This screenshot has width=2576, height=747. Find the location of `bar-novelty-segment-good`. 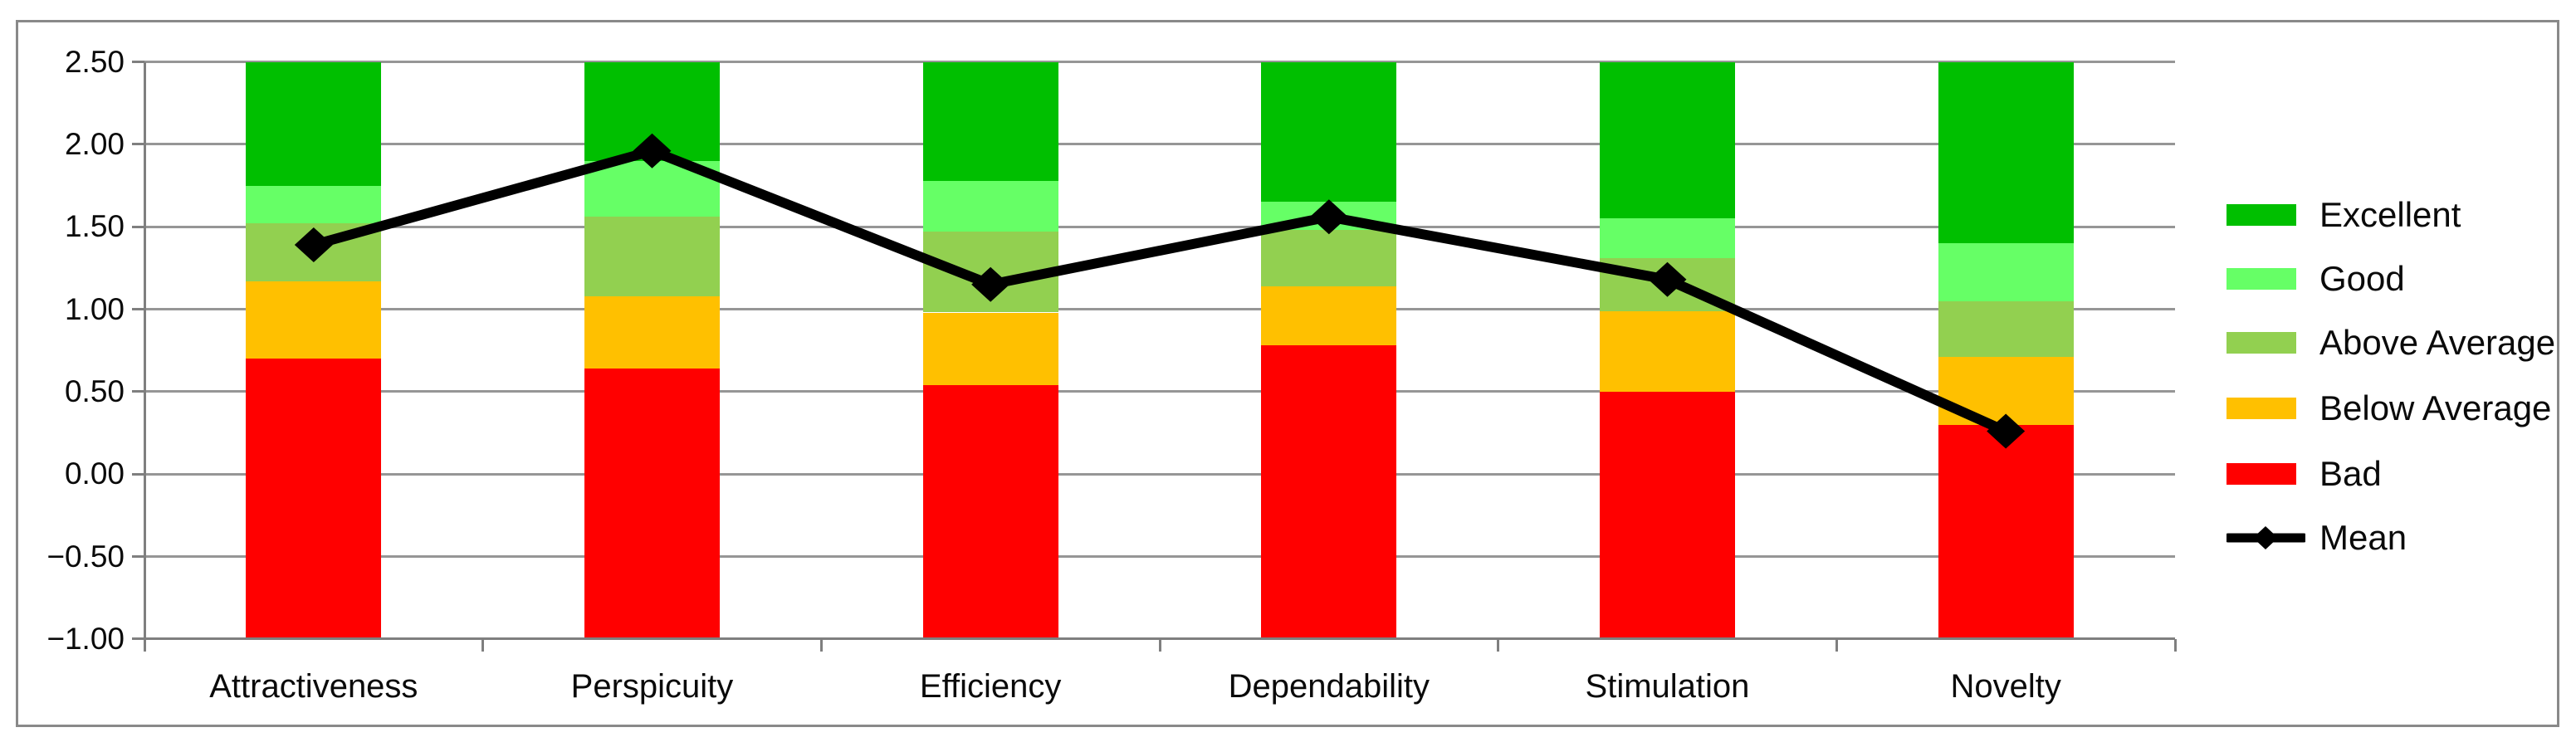

bar-novelty-segment-good is located at coordinates (2006, 272).